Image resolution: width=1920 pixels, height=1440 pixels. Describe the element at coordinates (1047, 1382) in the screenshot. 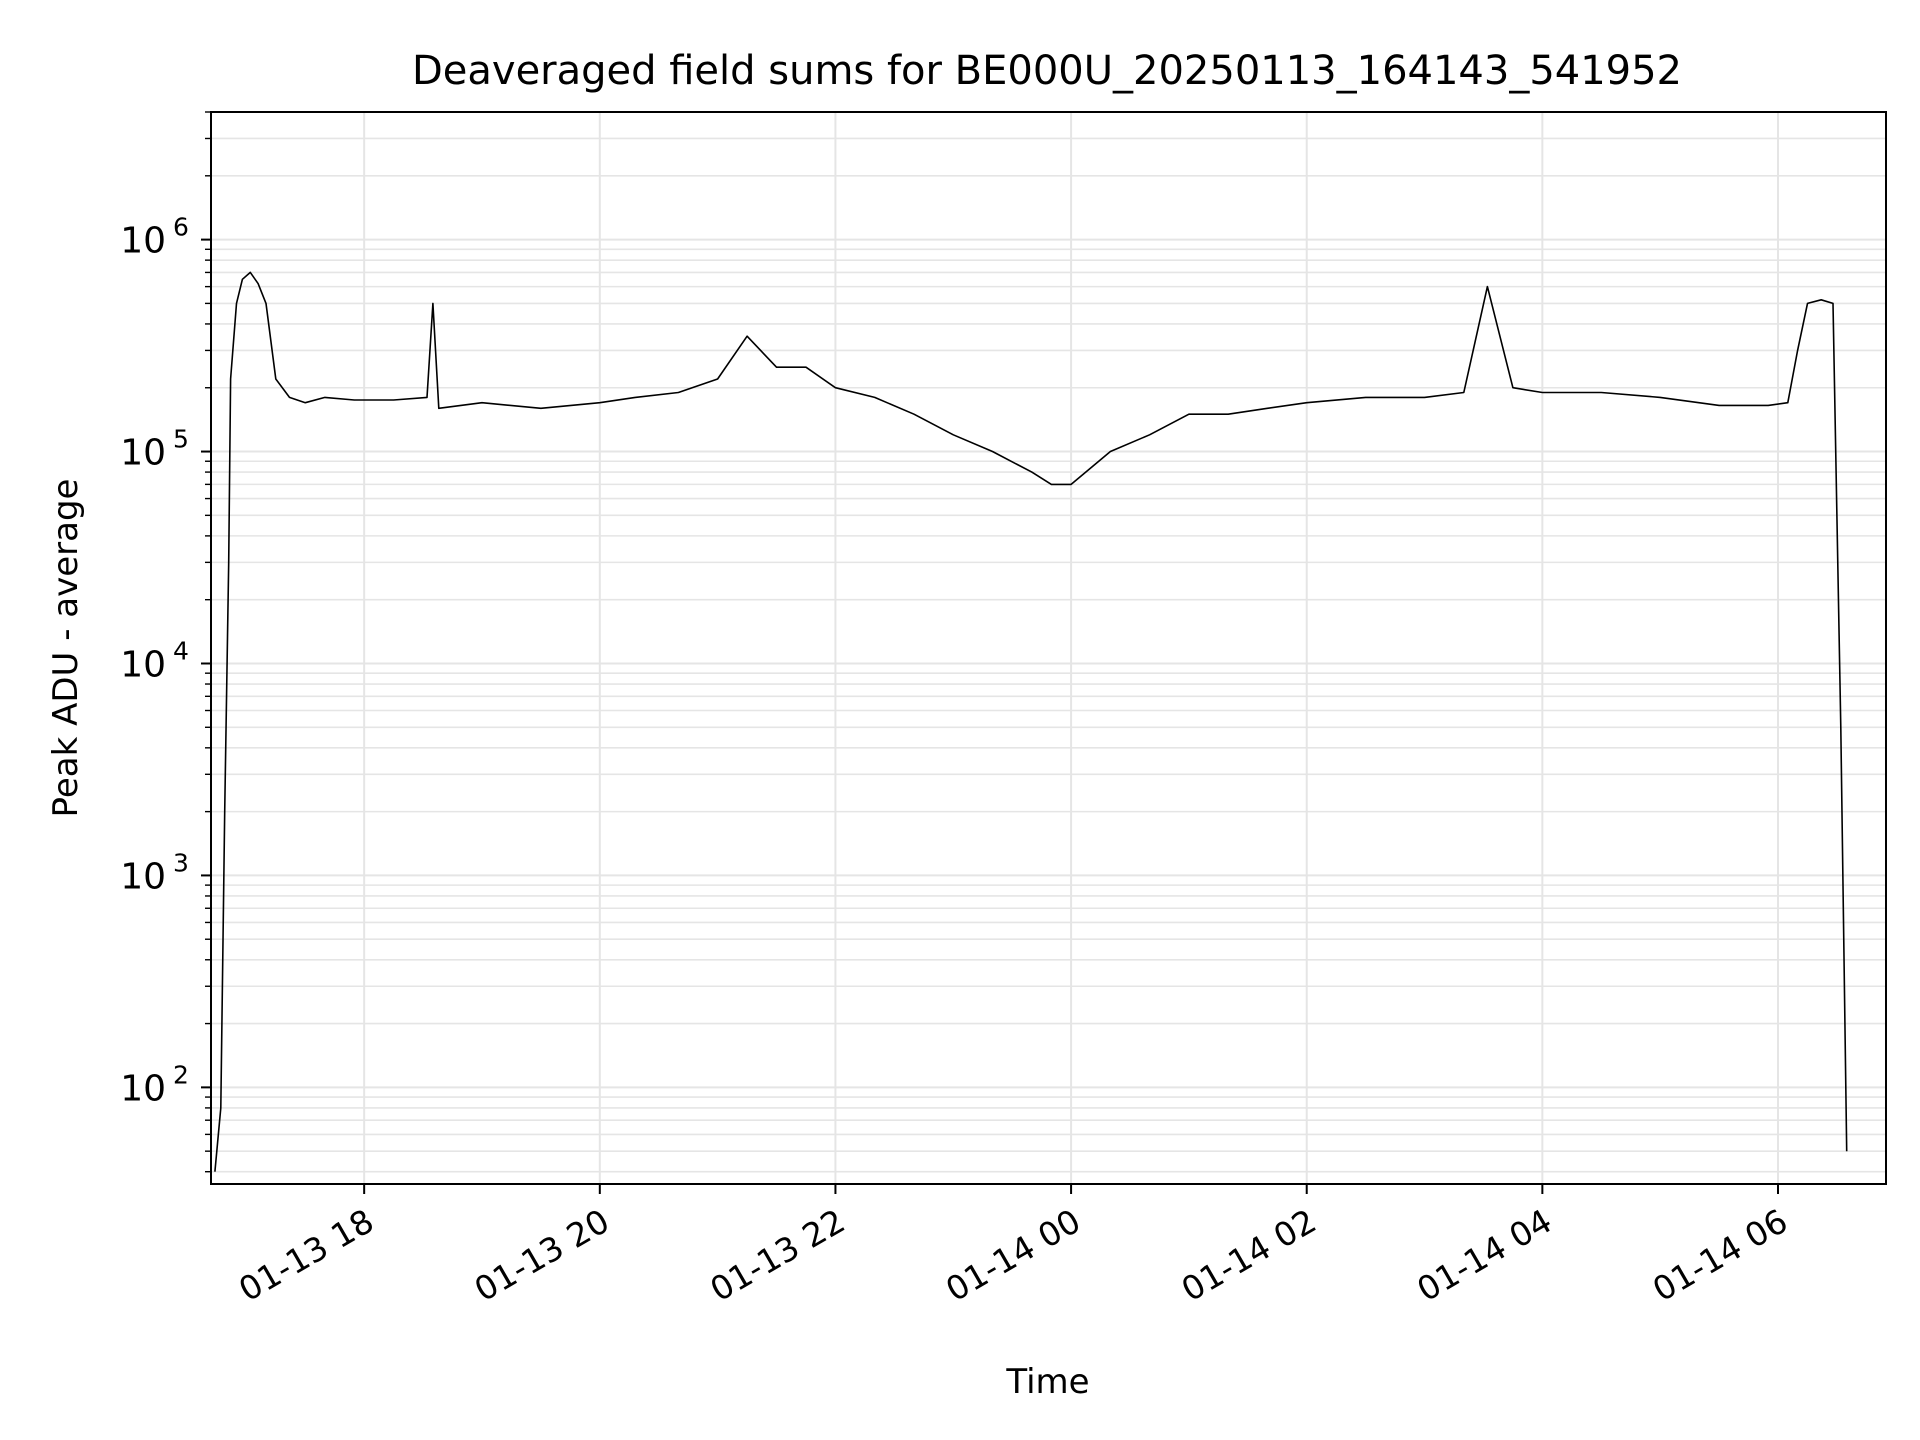

I see `x-axis-label: Time` at that location.